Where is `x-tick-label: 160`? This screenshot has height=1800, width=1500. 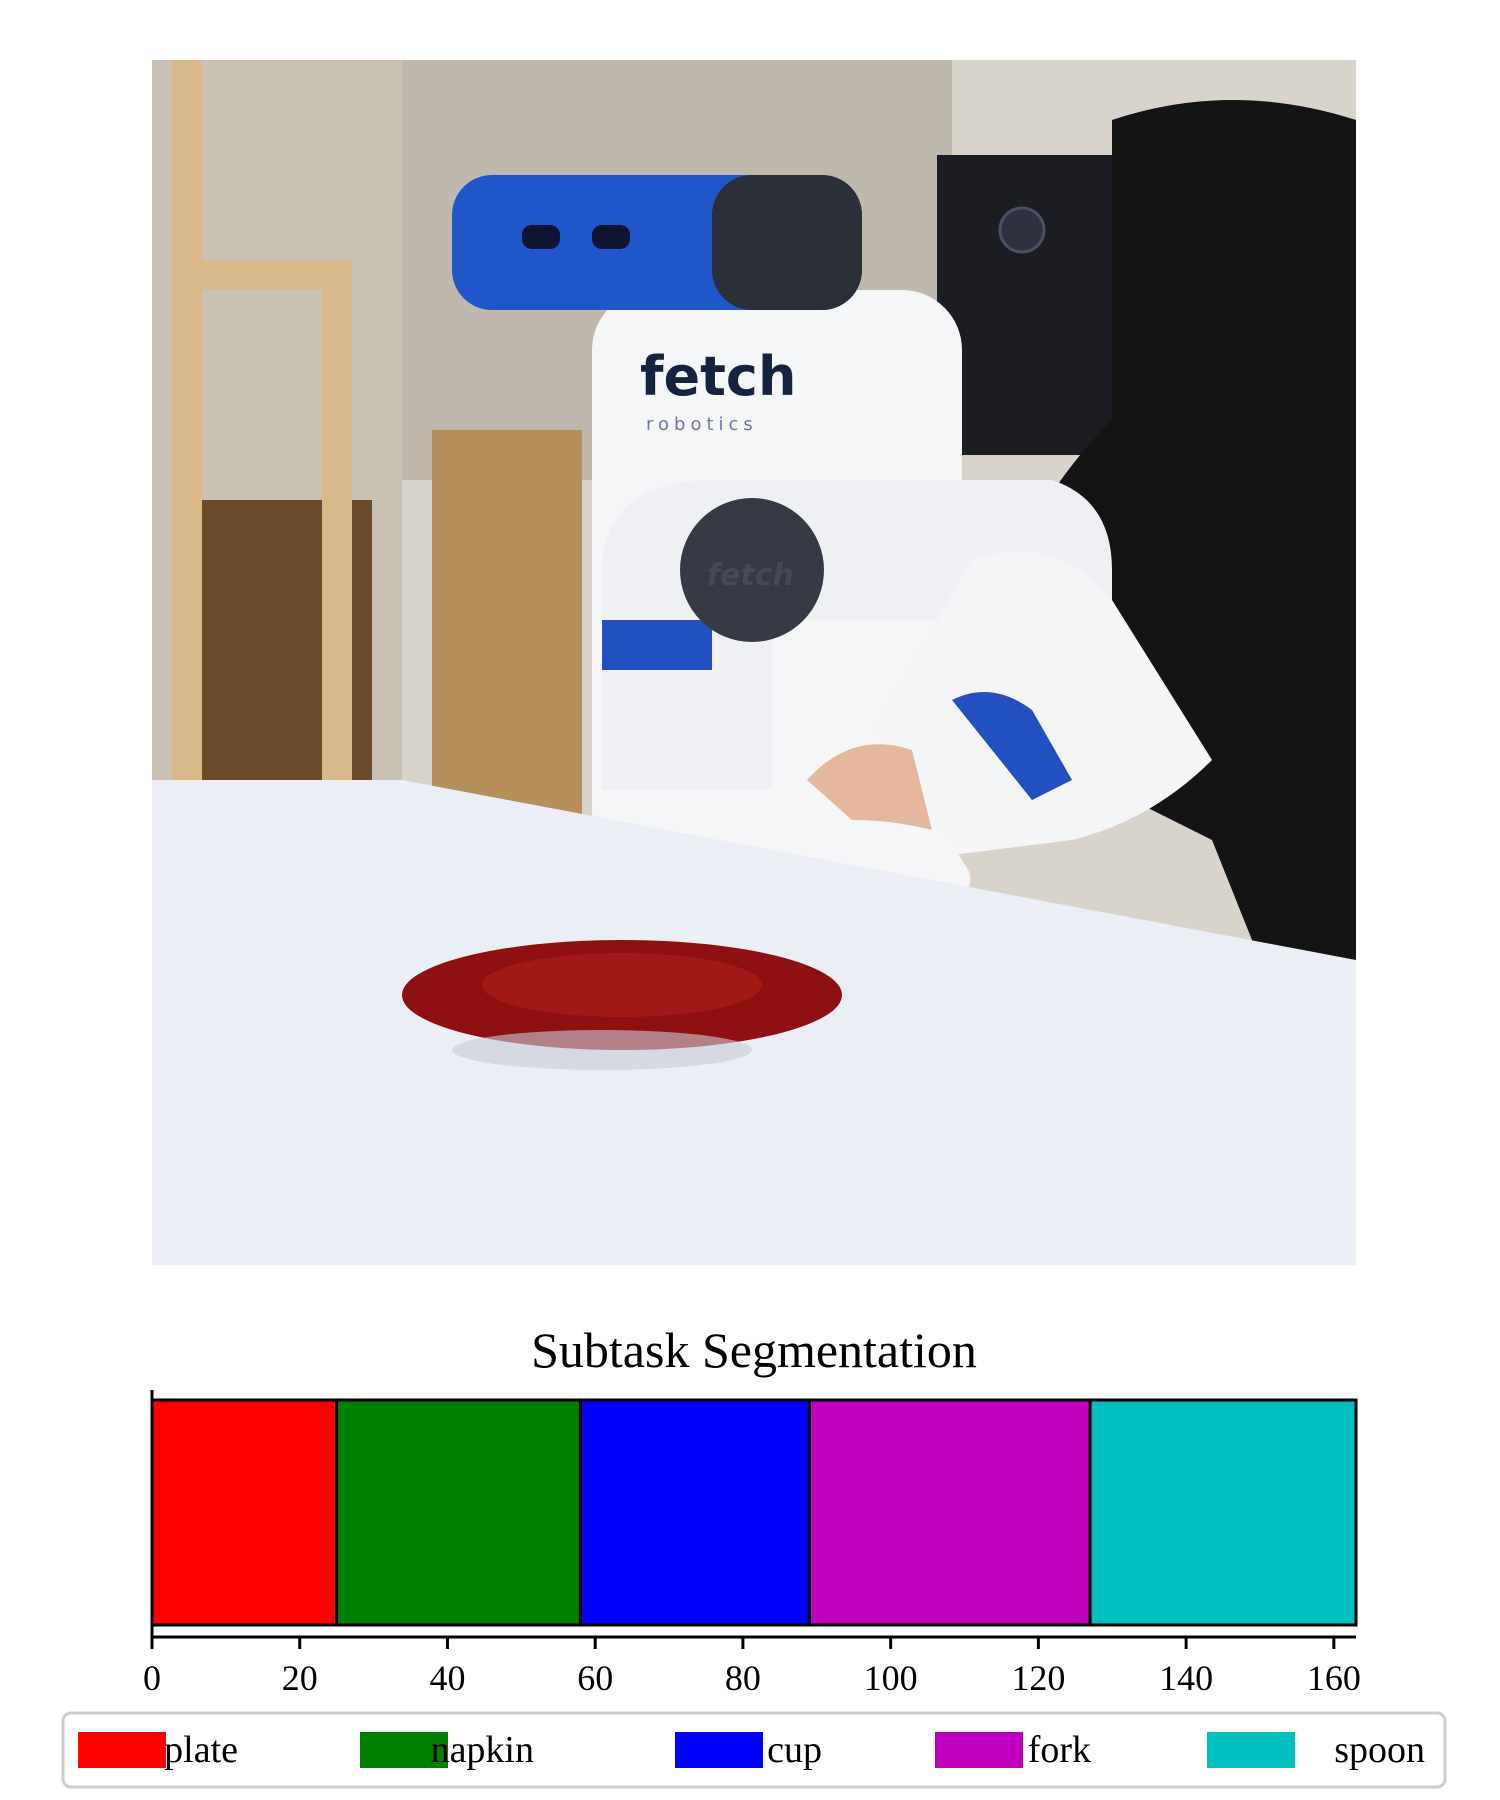
x-tick-label: 160 is located at coordinates (1334, 1678).